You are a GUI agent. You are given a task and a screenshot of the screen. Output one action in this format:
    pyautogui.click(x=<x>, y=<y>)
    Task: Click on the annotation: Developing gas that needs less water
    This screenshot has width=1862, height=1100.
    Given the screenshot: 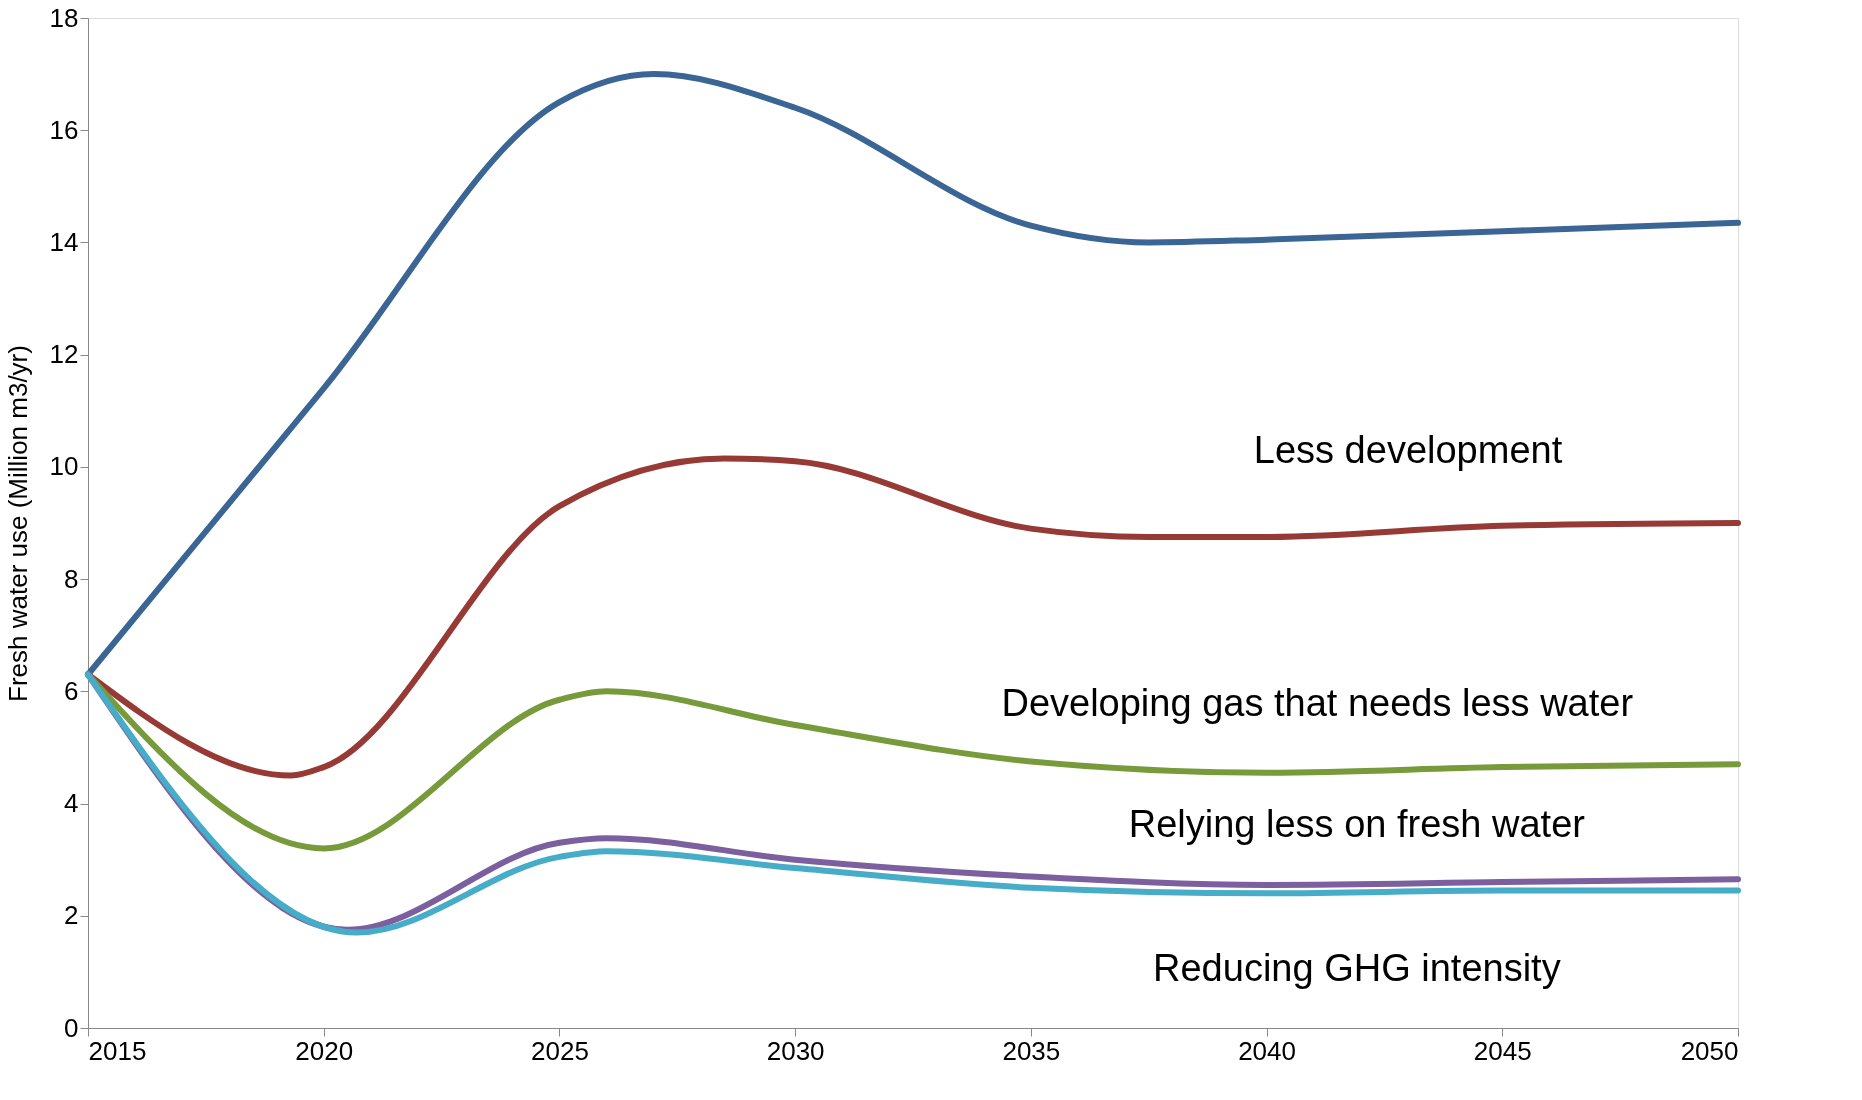 What is the action you would take?
    pyautogui.click(x=1317, y=702)
    